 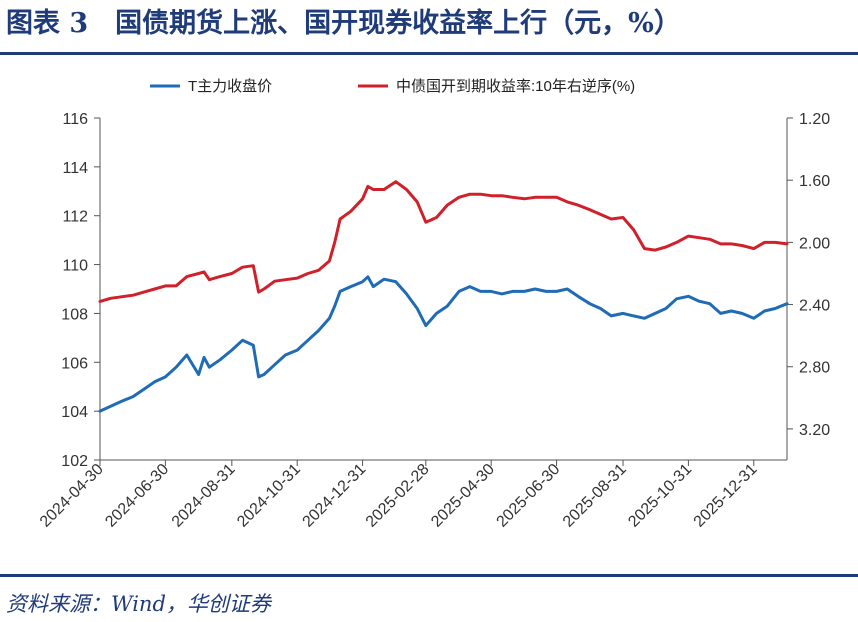 I want to click on right-y-tick-label: 3.20, so click(x=814, y=430).